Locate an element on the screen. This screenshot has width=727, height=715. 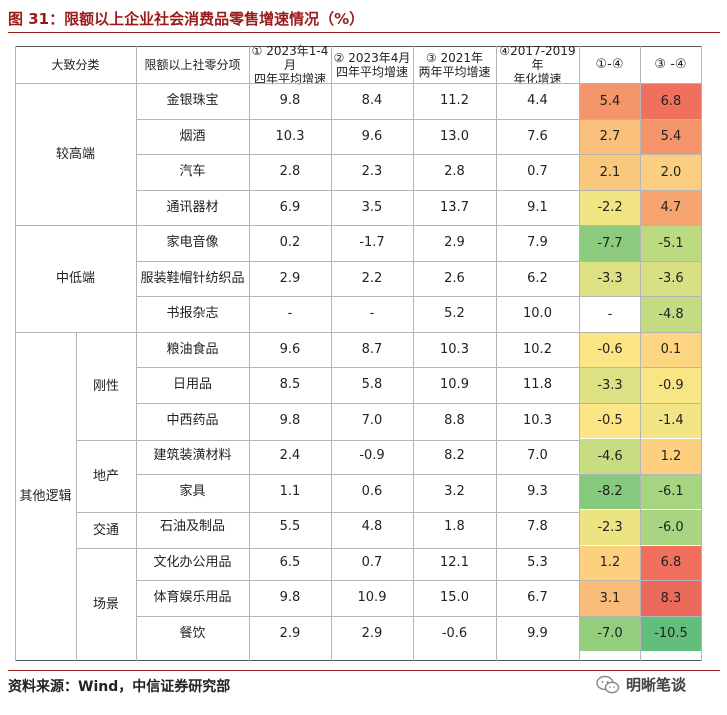
source-note: 资料来源：Wind，中信证券研究部 is located at coordinates (119, 687).